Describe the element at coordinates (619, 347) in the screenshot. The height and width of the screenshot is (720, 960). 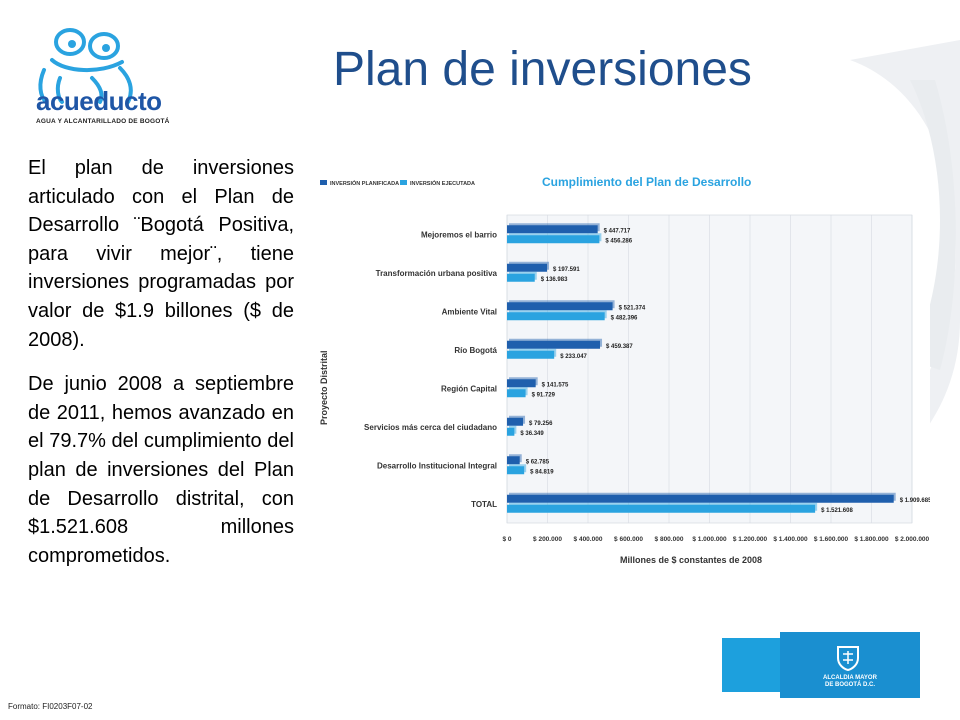
I see `data-label: $ 459.387` at that location.